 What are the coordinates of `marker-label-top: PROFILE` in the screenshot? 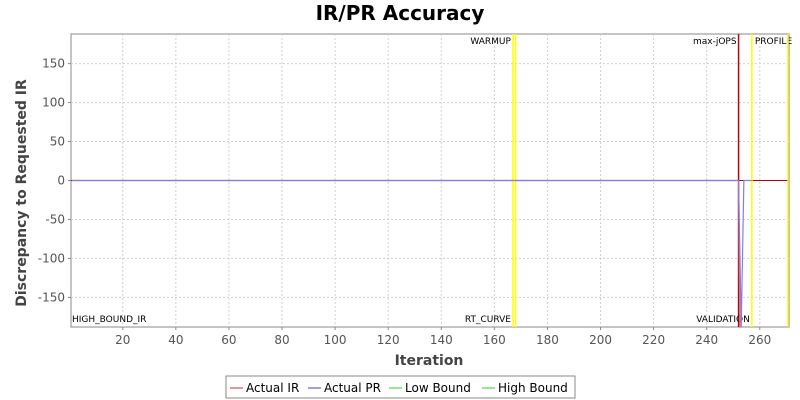 It's located at (774, 42).